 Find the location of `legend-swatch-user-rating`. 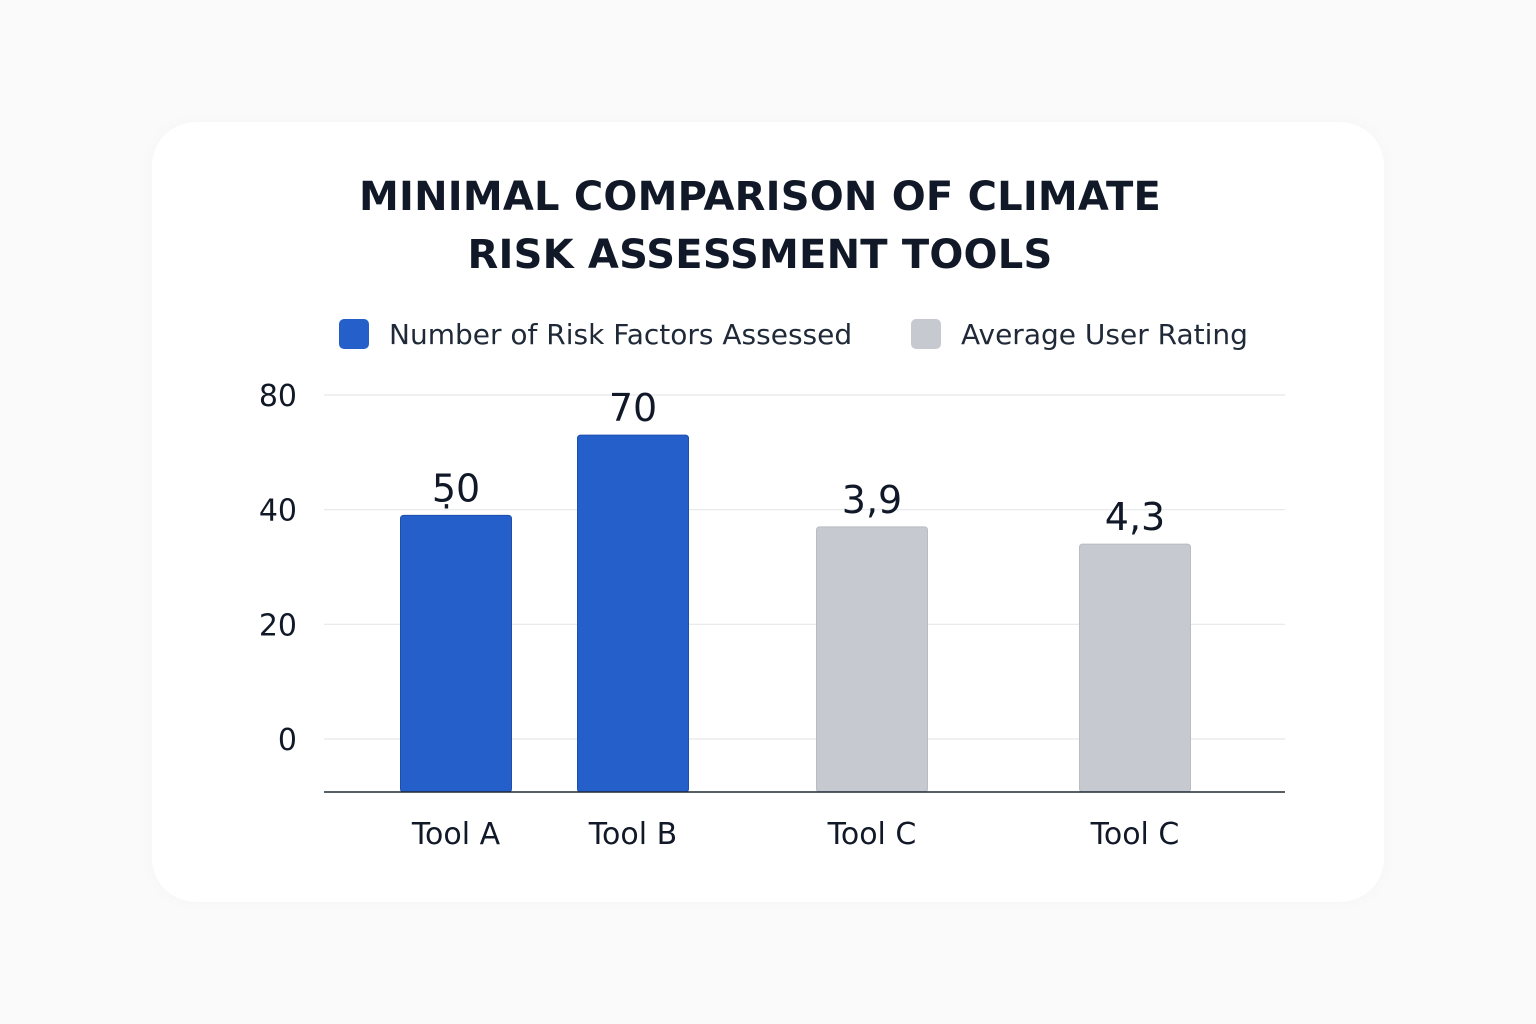

legend-swatch-user-rating is located at coordinates (926, 334).